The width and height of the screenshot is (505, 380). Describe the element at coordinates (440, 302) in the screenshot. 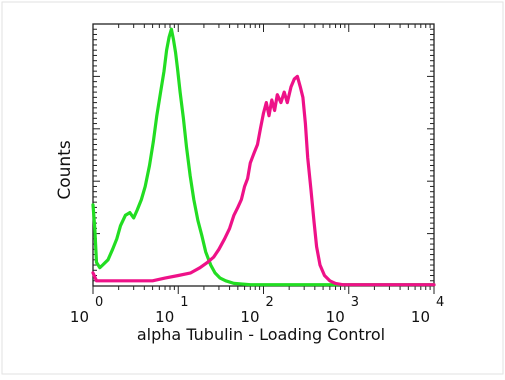

I see `x-tick-label-exponent: 4` at that location.